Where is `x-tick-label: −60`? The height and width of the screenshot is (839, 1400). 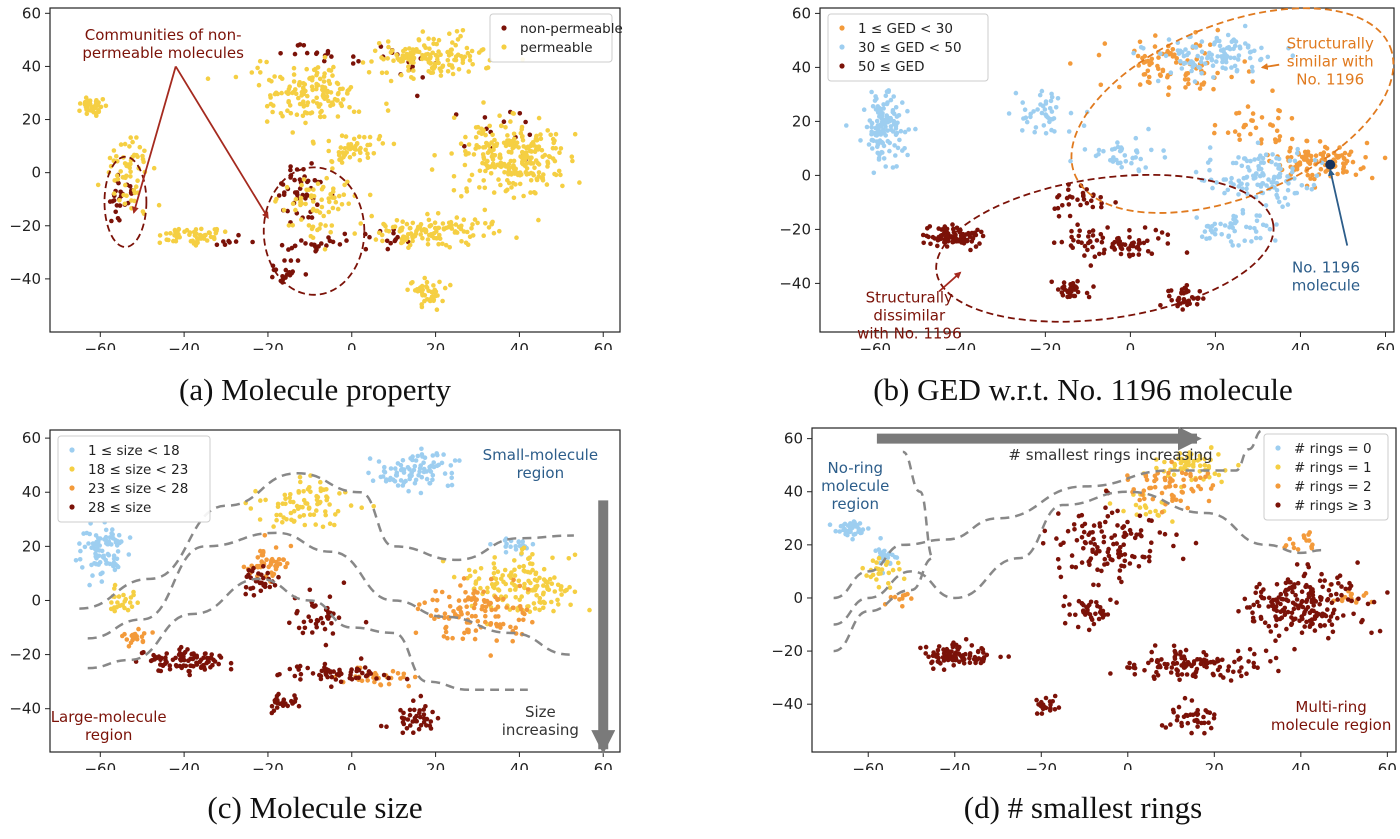
x-tick-label: −60 is located at coordinates (100, 345).